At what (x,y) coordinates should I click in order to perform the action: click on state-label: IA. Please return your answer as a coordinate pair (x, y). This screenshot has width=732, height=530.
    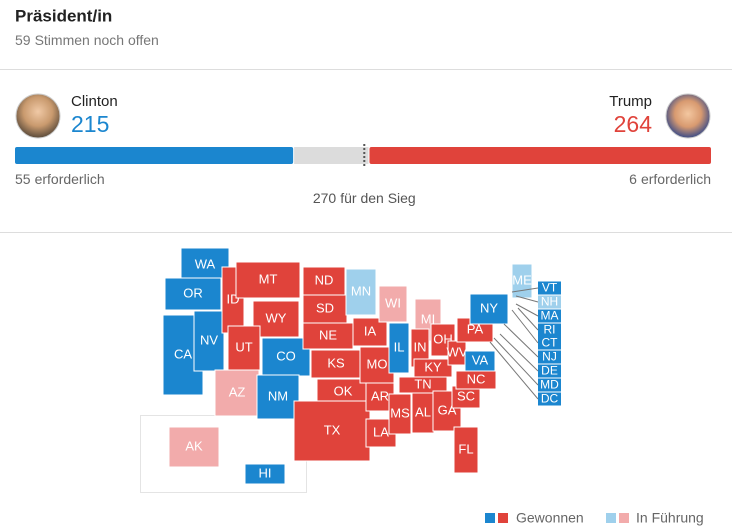
    Looking at the image, I should click on (370, 330).